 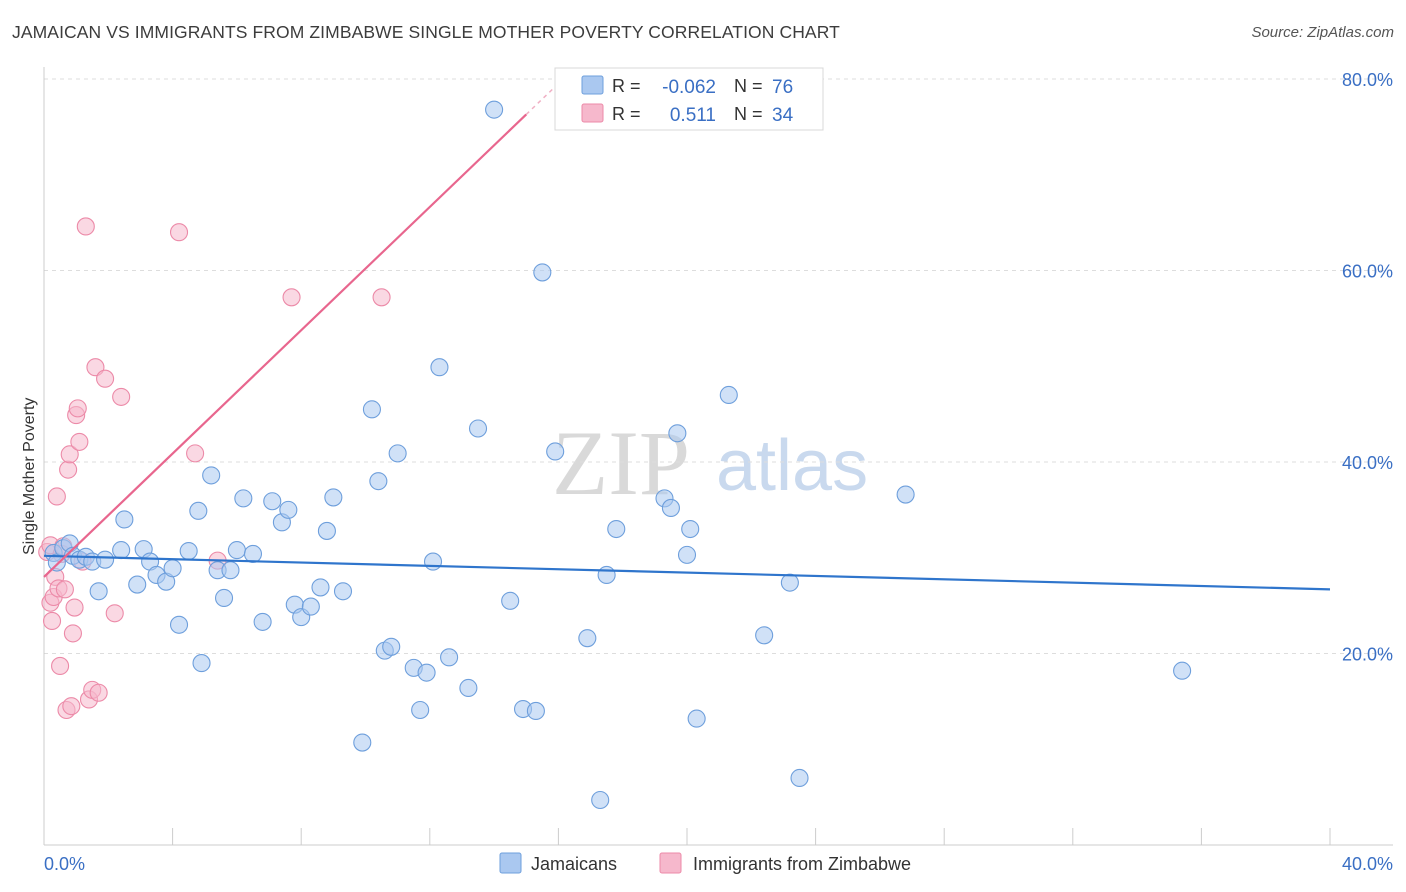 I want to click on legend-top: R = -0.062 N = 76 R = 0.511 N = 34, so click(x=689, y=99).